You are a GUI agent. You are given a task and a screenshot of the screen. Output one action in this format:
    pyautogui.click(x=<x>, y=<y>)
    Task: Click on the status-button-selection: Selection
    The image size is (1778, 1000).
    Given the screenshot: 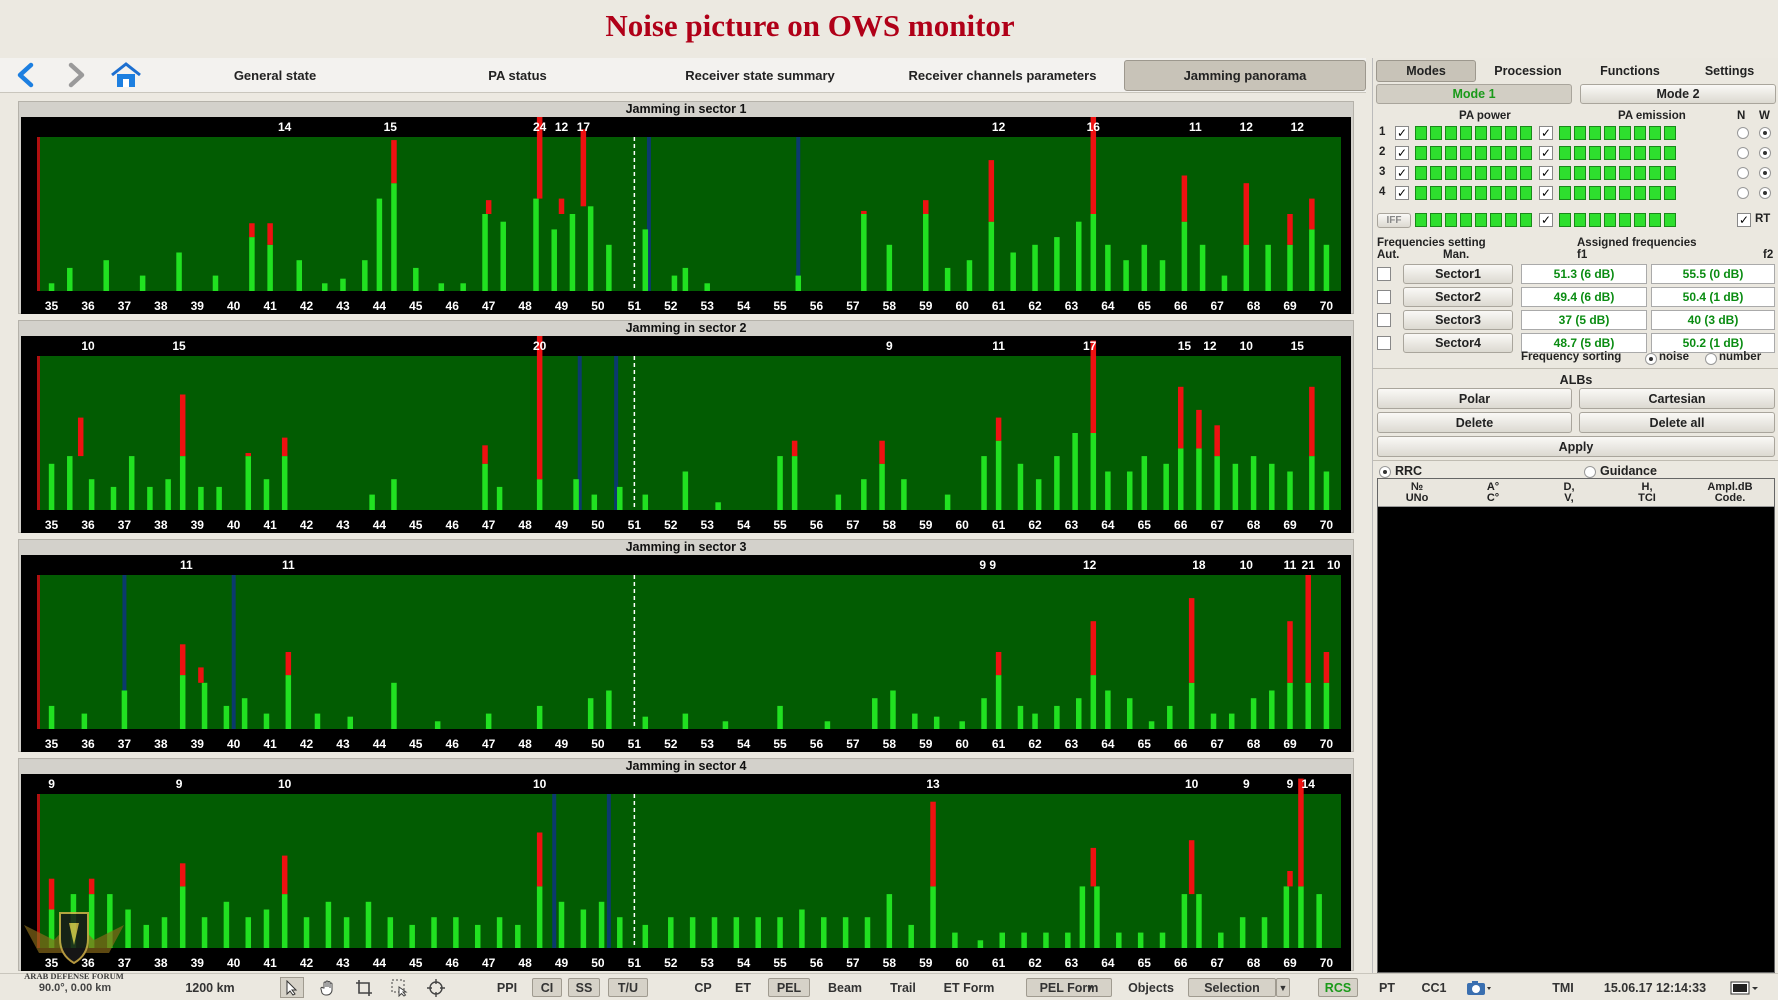 What is the action you would take?
    pyautogui.click(x=1232, y=987)
    